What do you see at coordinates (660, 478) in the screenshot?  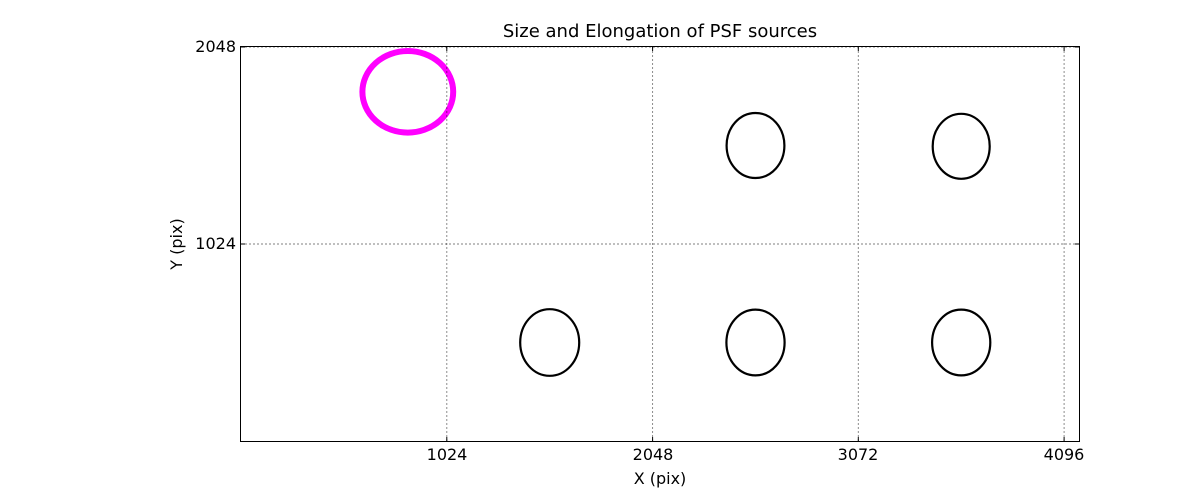 I see `x-axis-label: X (pix)` at bounding box center [660, 478].